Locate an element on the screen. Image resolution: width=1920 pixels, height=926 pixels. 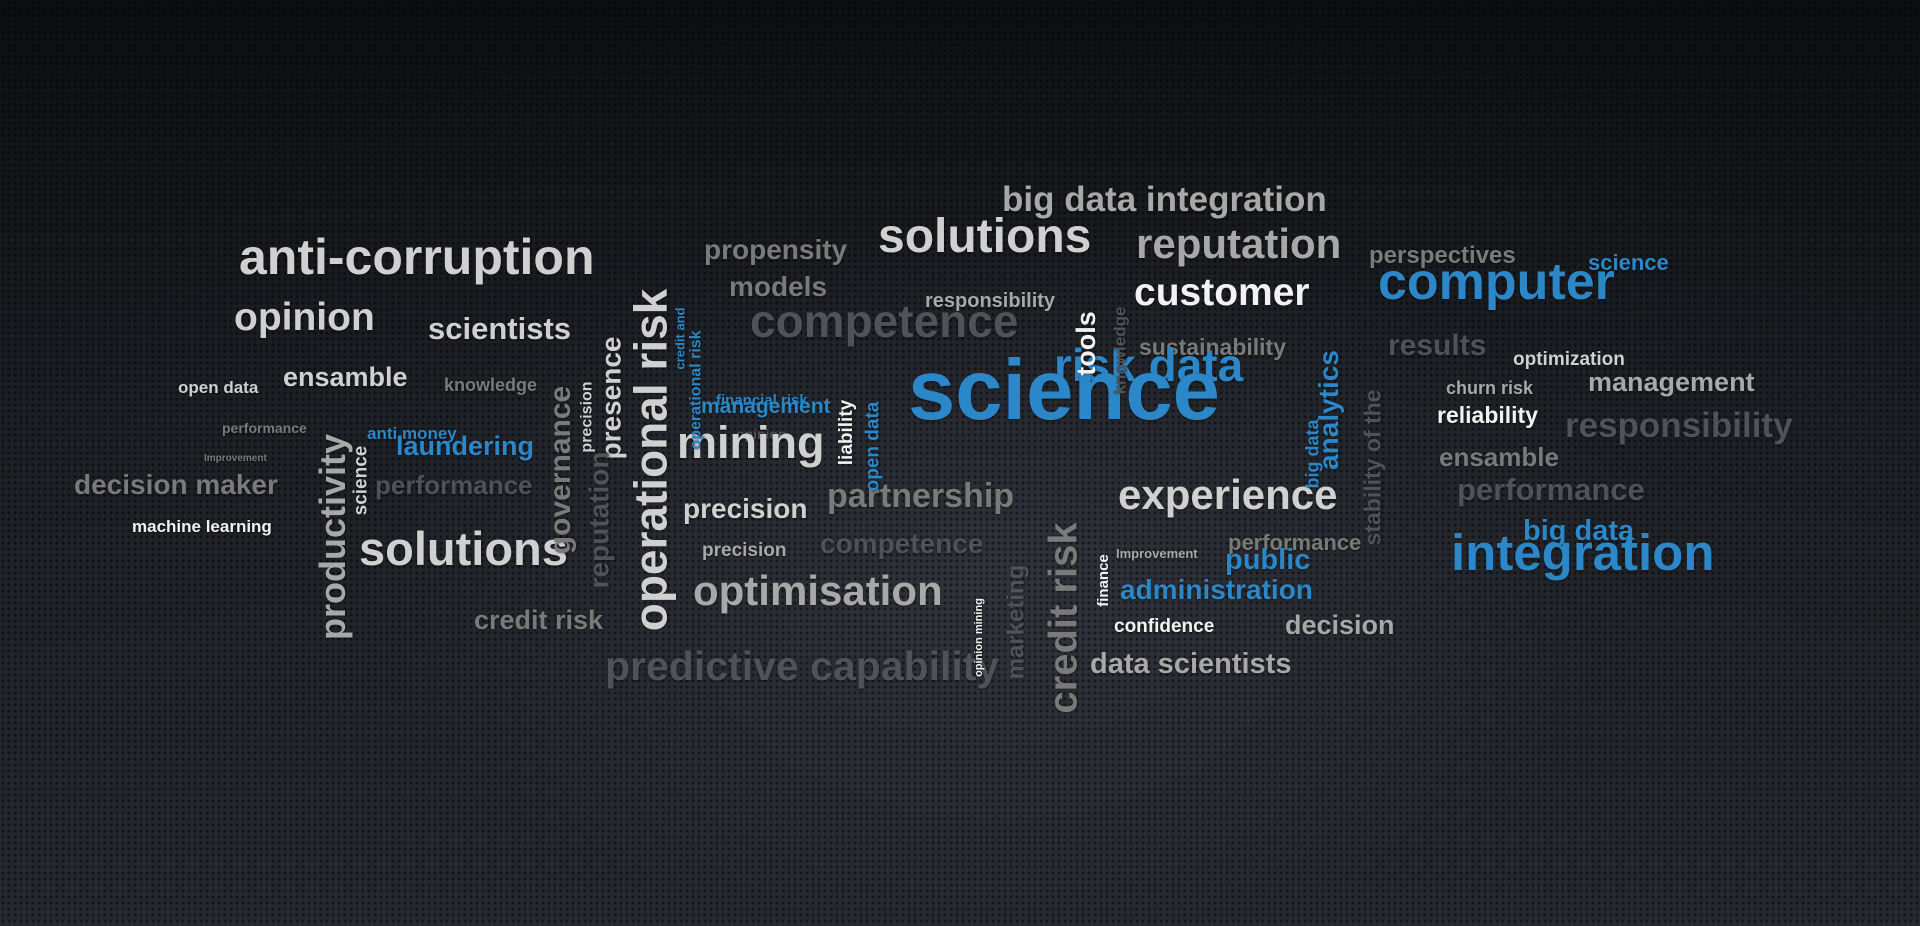
word-stability-of-the: stability of the is located at coordinates (1372, 467).